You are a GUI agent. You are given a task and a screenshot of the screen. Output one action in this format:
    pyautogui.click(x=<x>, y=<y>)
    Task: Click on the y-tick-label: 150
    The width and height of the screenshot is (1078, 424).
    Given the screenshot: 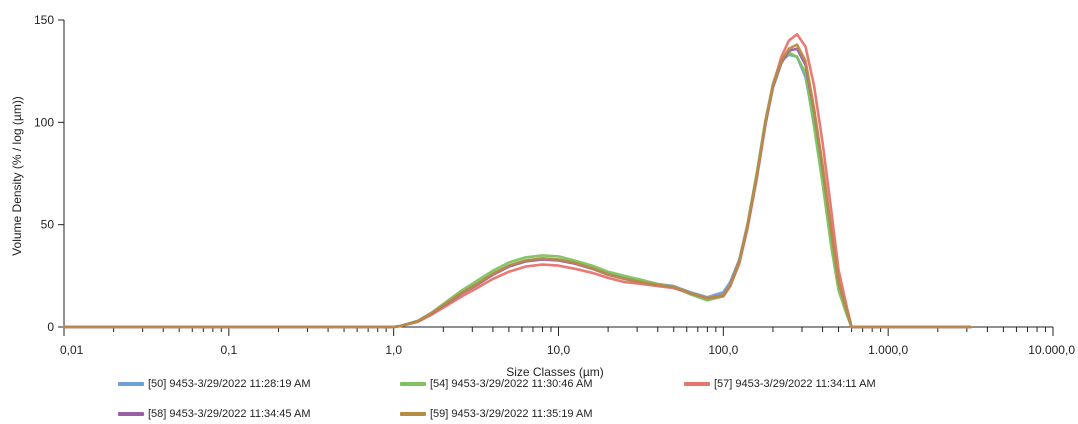 What is the action you would take?
    pyautogui.click(x=44, y=20)
    